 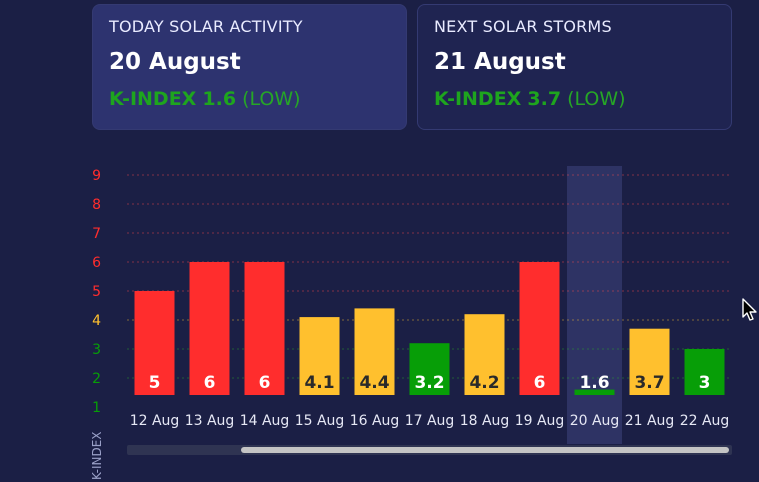 I want to click on mouse-cursor-icon, so click(x=749, y=309).